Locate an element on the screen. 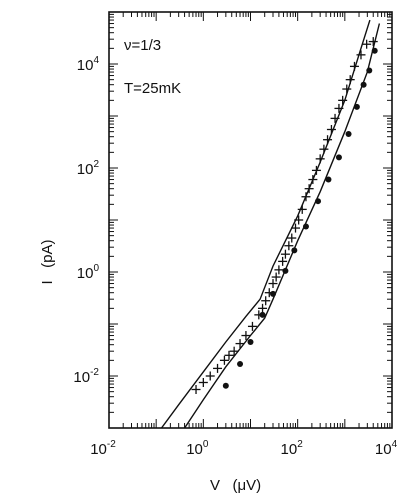  x-axis-label: V (μV) is located at coordinates (235, 485).